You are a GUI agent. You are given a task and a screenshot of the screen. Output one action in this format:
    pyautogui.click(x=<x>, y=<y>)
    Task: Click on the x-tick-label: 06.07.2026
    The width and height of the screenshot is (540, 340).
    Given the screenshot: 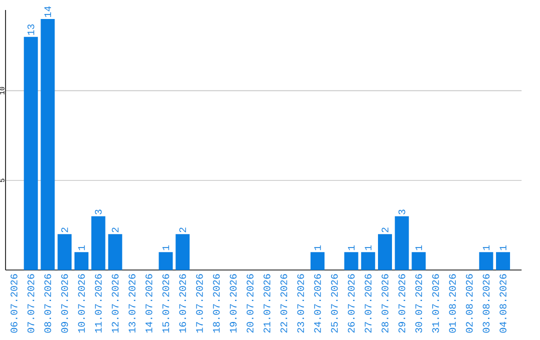 What is the action you would take?
    pyautogui.click(x=14, y=303)
    